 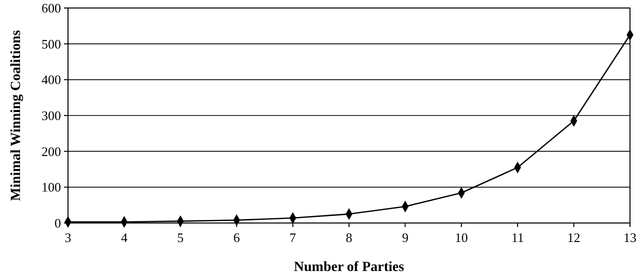 I want to click on x-tick-label: 8, so click(x=349, y=237).